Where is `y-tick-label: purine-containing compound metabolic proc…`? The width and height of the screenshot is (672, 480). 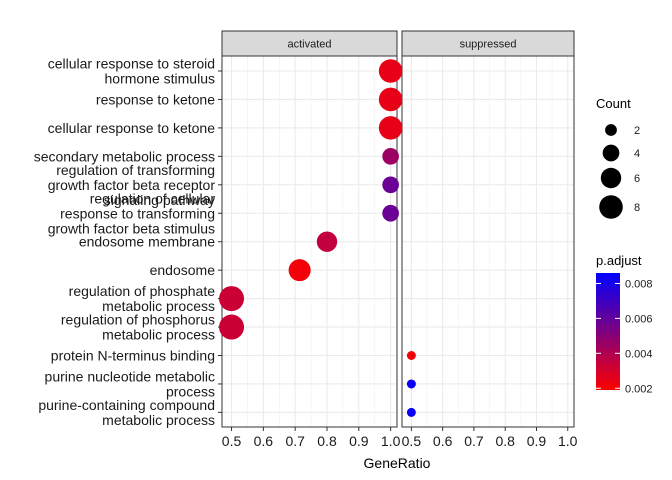 y-tick-label: purine-containing compound metabolic proc… is located at coordinates (126, 412).